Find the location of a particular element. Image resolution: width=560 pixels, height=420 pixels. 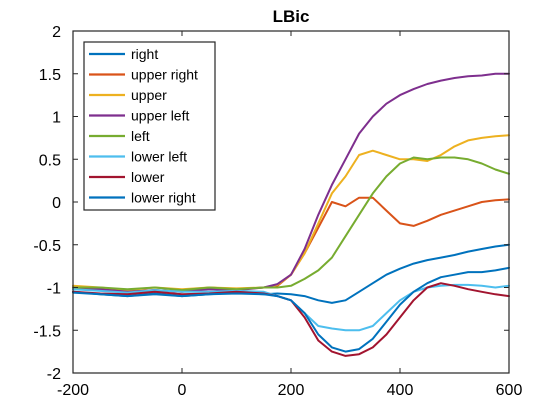

y-tick-label: 1.5 is located at coordinates (50, 75).